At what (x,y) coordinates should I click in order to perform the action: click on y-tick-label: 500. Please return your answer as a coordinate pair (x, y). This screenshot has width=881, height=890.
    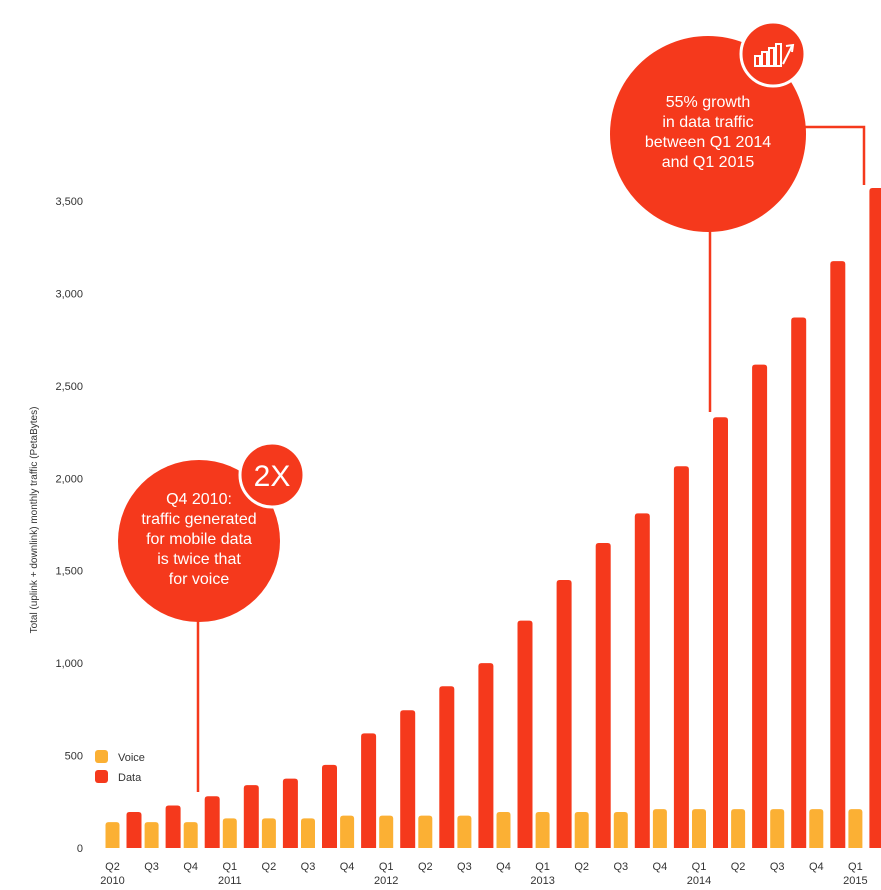
    Looking at the image, I should click on (74, 757).